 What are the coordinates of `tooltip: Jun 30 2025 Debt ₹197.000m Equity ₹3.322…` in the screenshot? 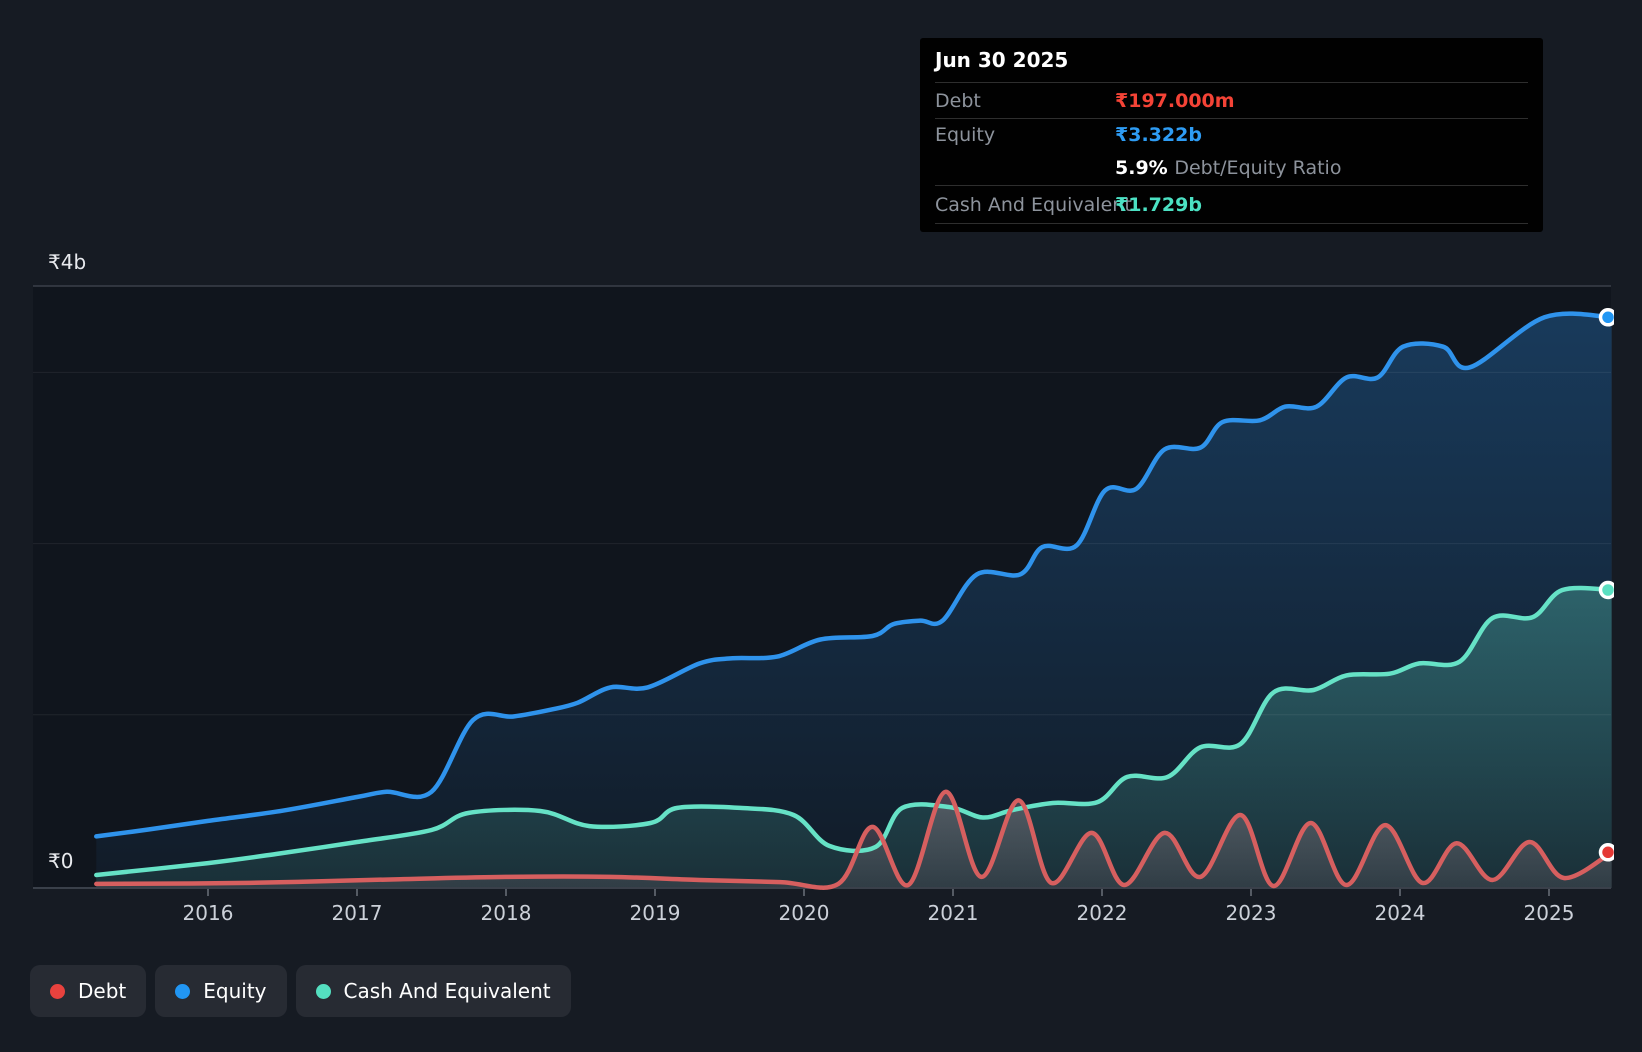 It's located at (1231, 135).